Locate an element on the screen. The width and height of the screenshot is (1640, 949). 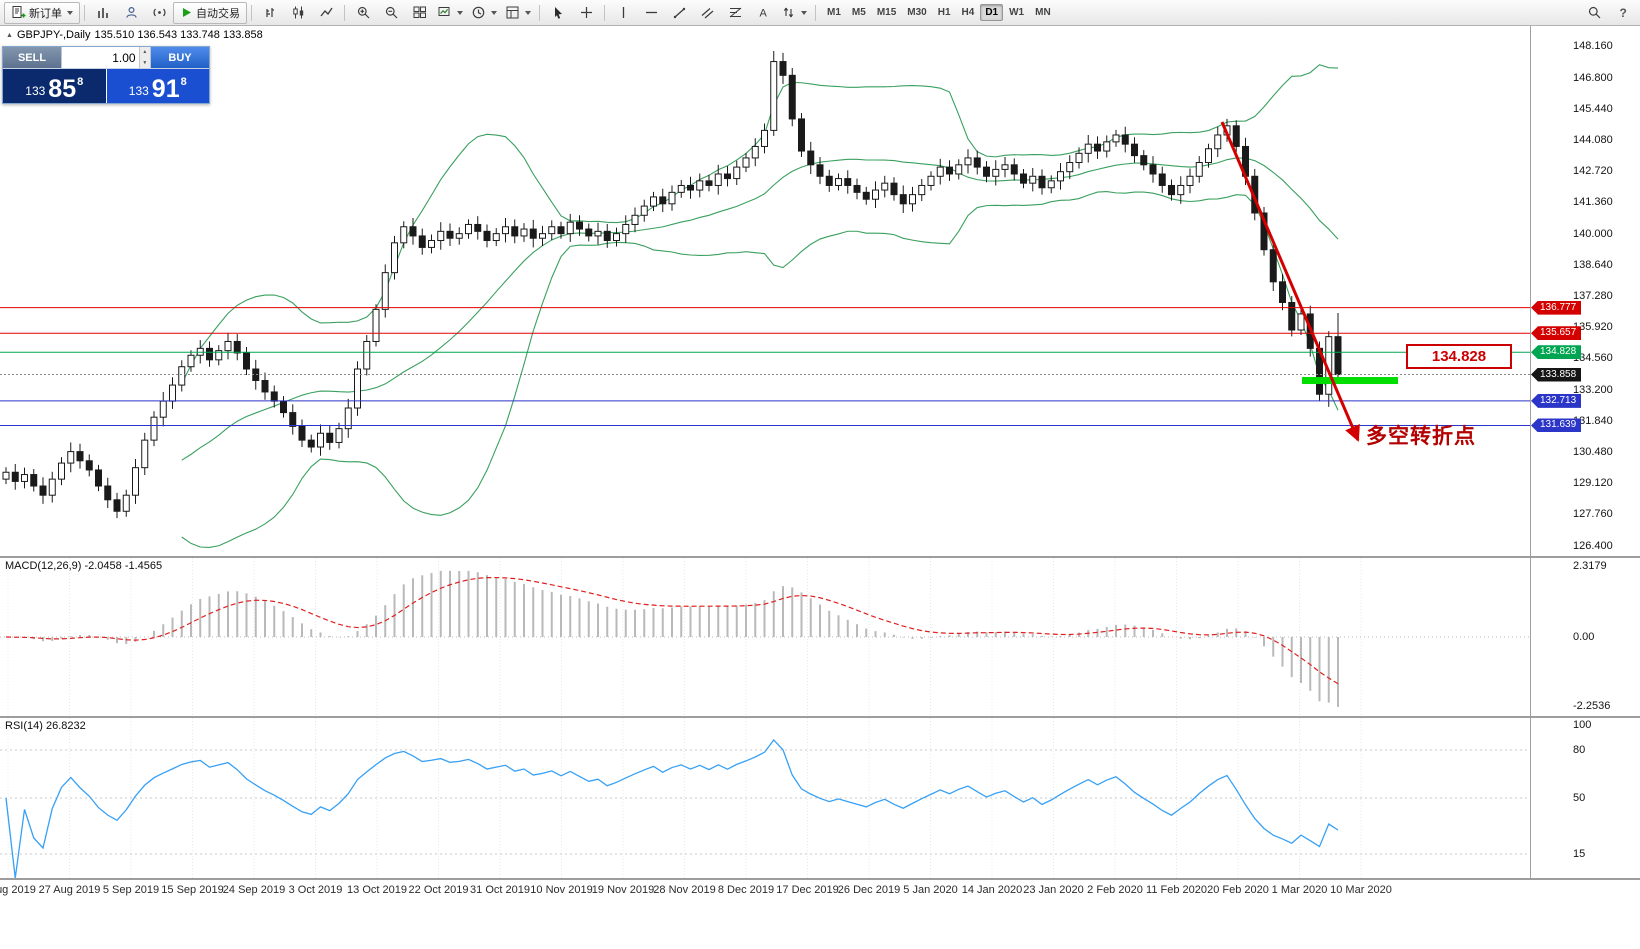
date-axis-label: 5 Sep 2019 is located at coordinates (131, 890).